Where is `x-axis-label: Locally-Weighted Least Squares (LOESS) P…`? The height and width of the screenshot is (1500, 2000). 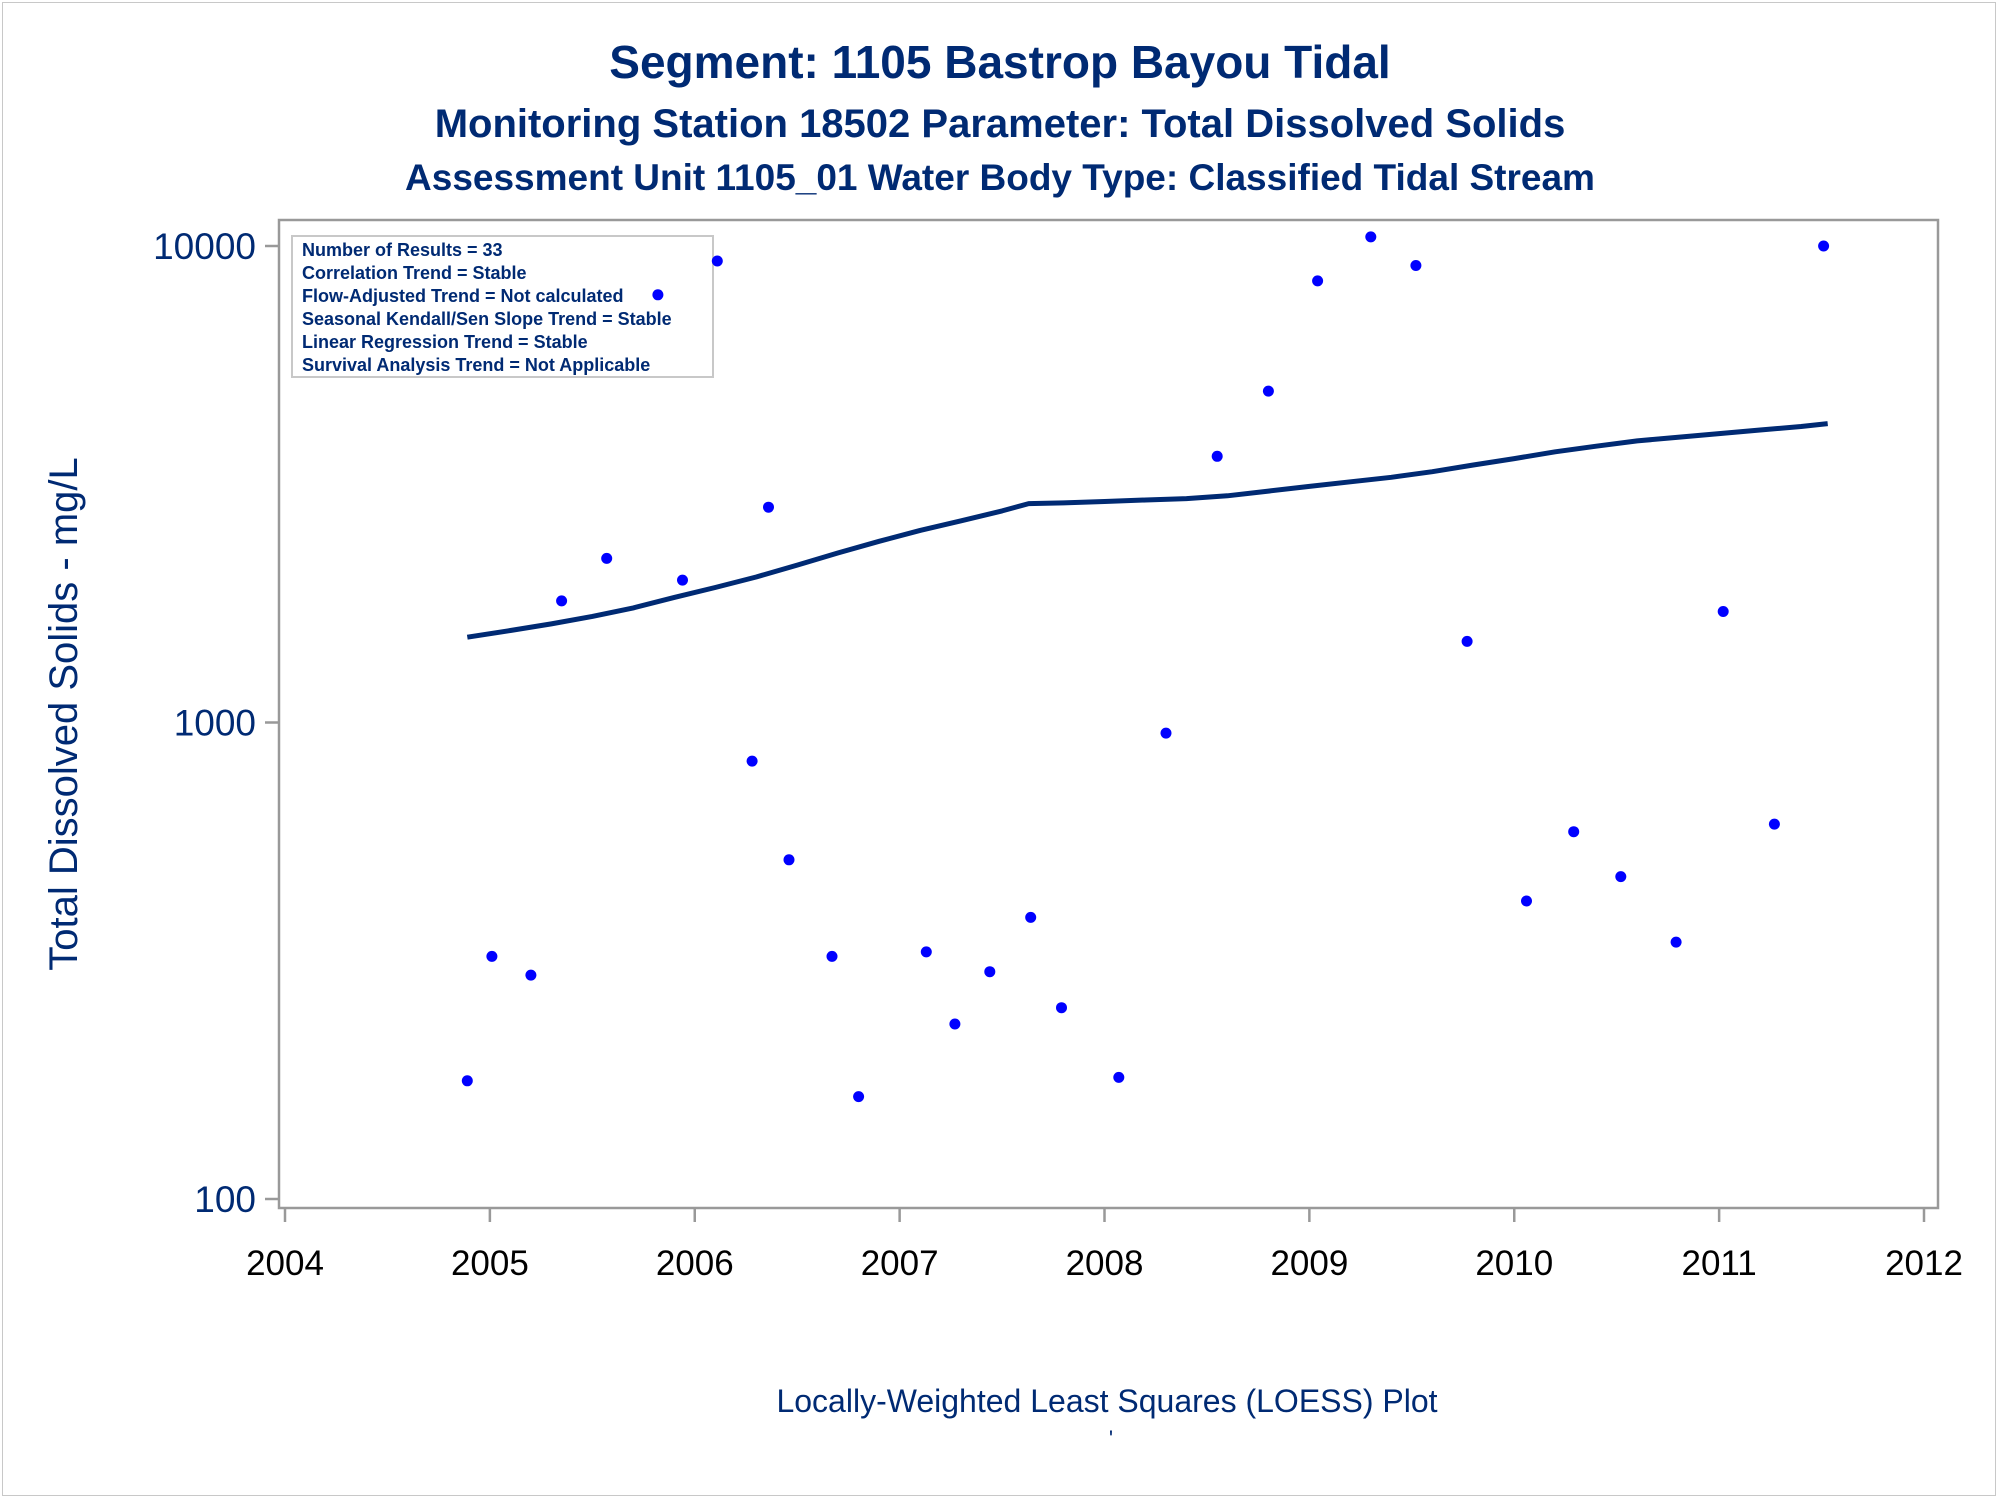 x-axis-label: Locally-Weighted Least Squares (LOESS) P… is located at coordinates (1106, 1401).